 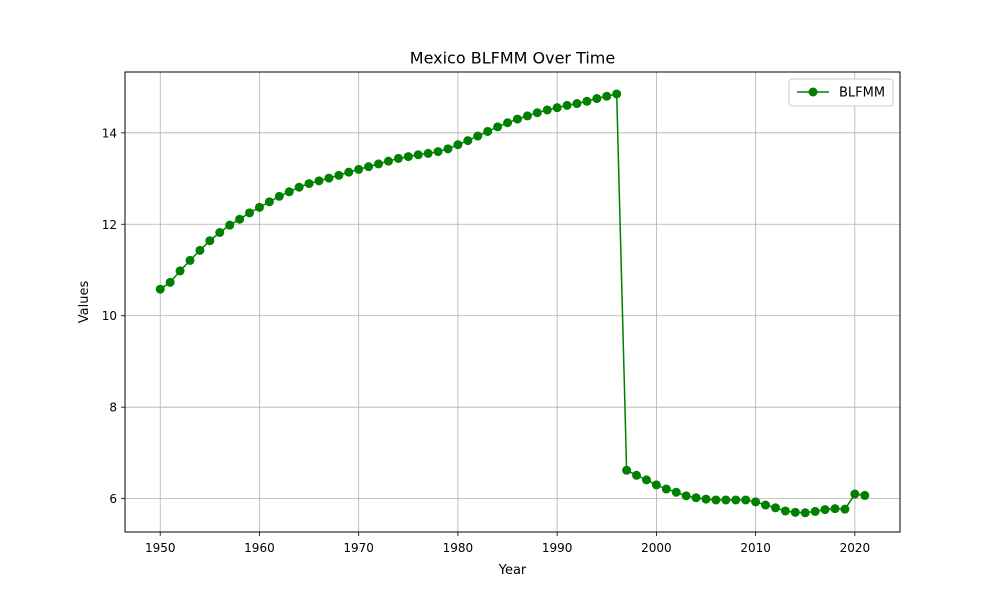 I want to click on y-axis-label: Values, so click(x=84, y=302).